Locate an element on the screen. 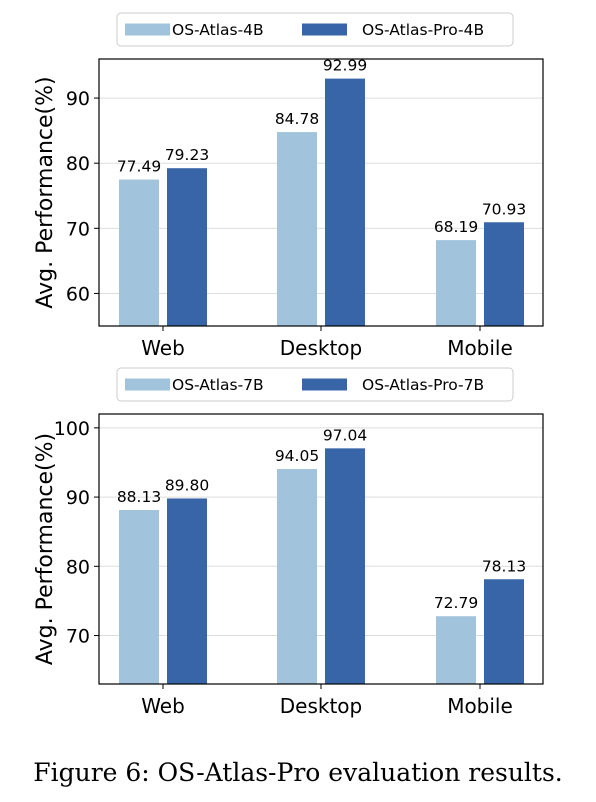 The image size is (596, 802). legend-entry: OS-Atlas-Pro-4B is located at coordinates (423, 30).